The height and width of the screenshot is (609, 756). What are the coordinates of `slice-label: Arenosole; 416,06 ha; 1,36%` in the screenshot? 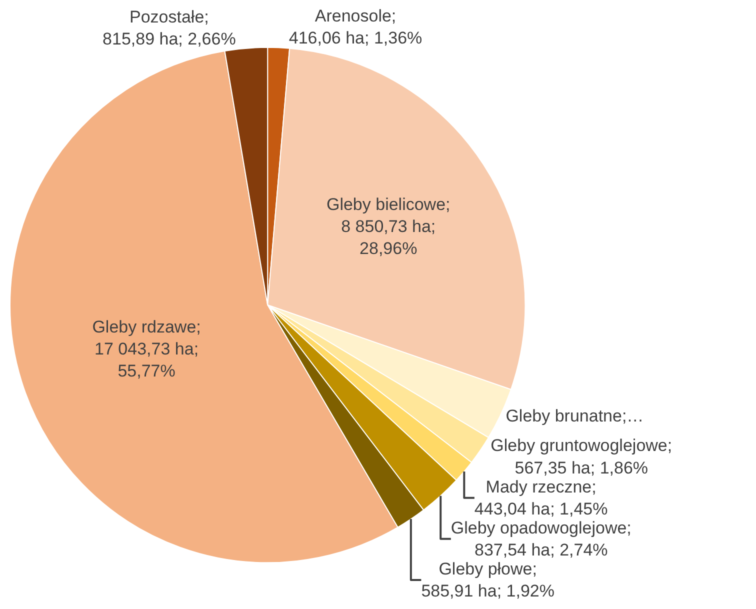 It's located at (355, 27).